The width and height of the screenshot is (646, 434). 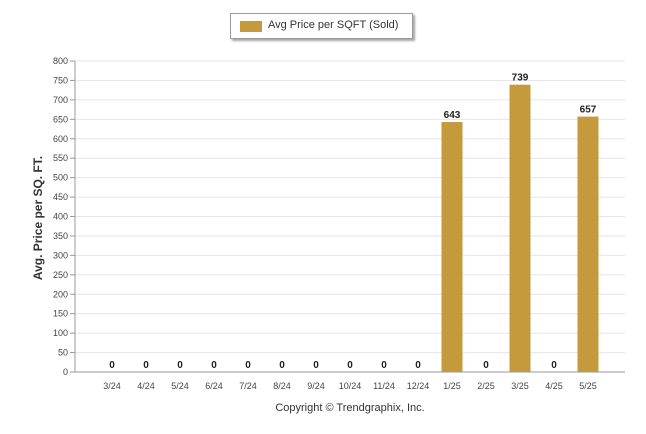 What do you see at coordinates (146, 386) in the screenshot?
I see `x-tick-label: 4/24` at bounding box center [146, 386].